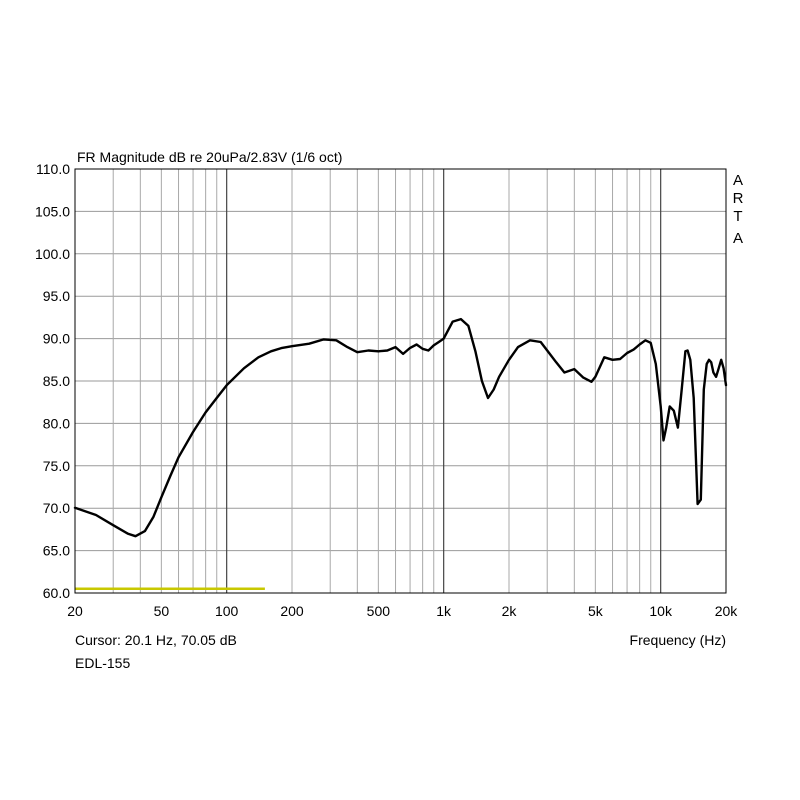 Image resolution: width=800 pixels, height=800 pixels. What do you see at coordinates (738, 180) in the screenshot?
I see `brand-letter-1: A` at bounding box center [738, 180].